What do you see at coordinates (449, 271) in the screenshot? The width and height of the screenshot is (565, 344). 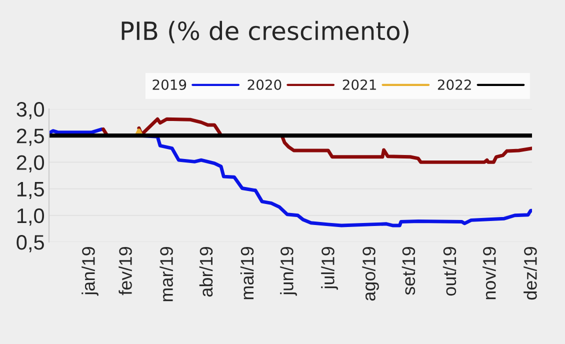 I see `x-tick-label: out/19` at bounding box center [449, 271].